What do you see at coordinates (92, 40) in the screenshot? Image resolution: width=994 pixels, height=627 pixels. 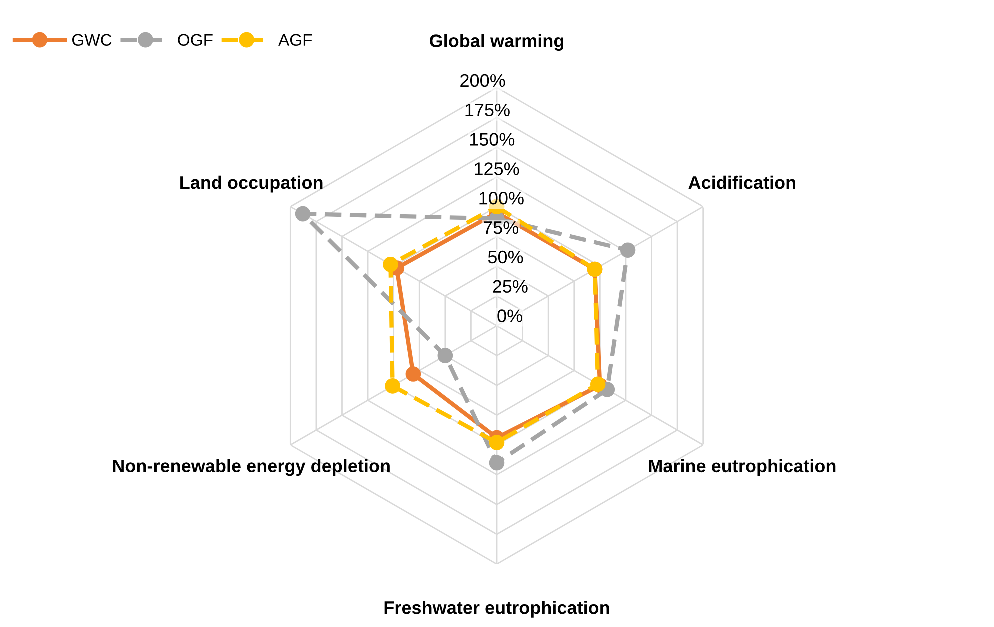 I see `legend-label: GWC` at bounding box center [92, 40].